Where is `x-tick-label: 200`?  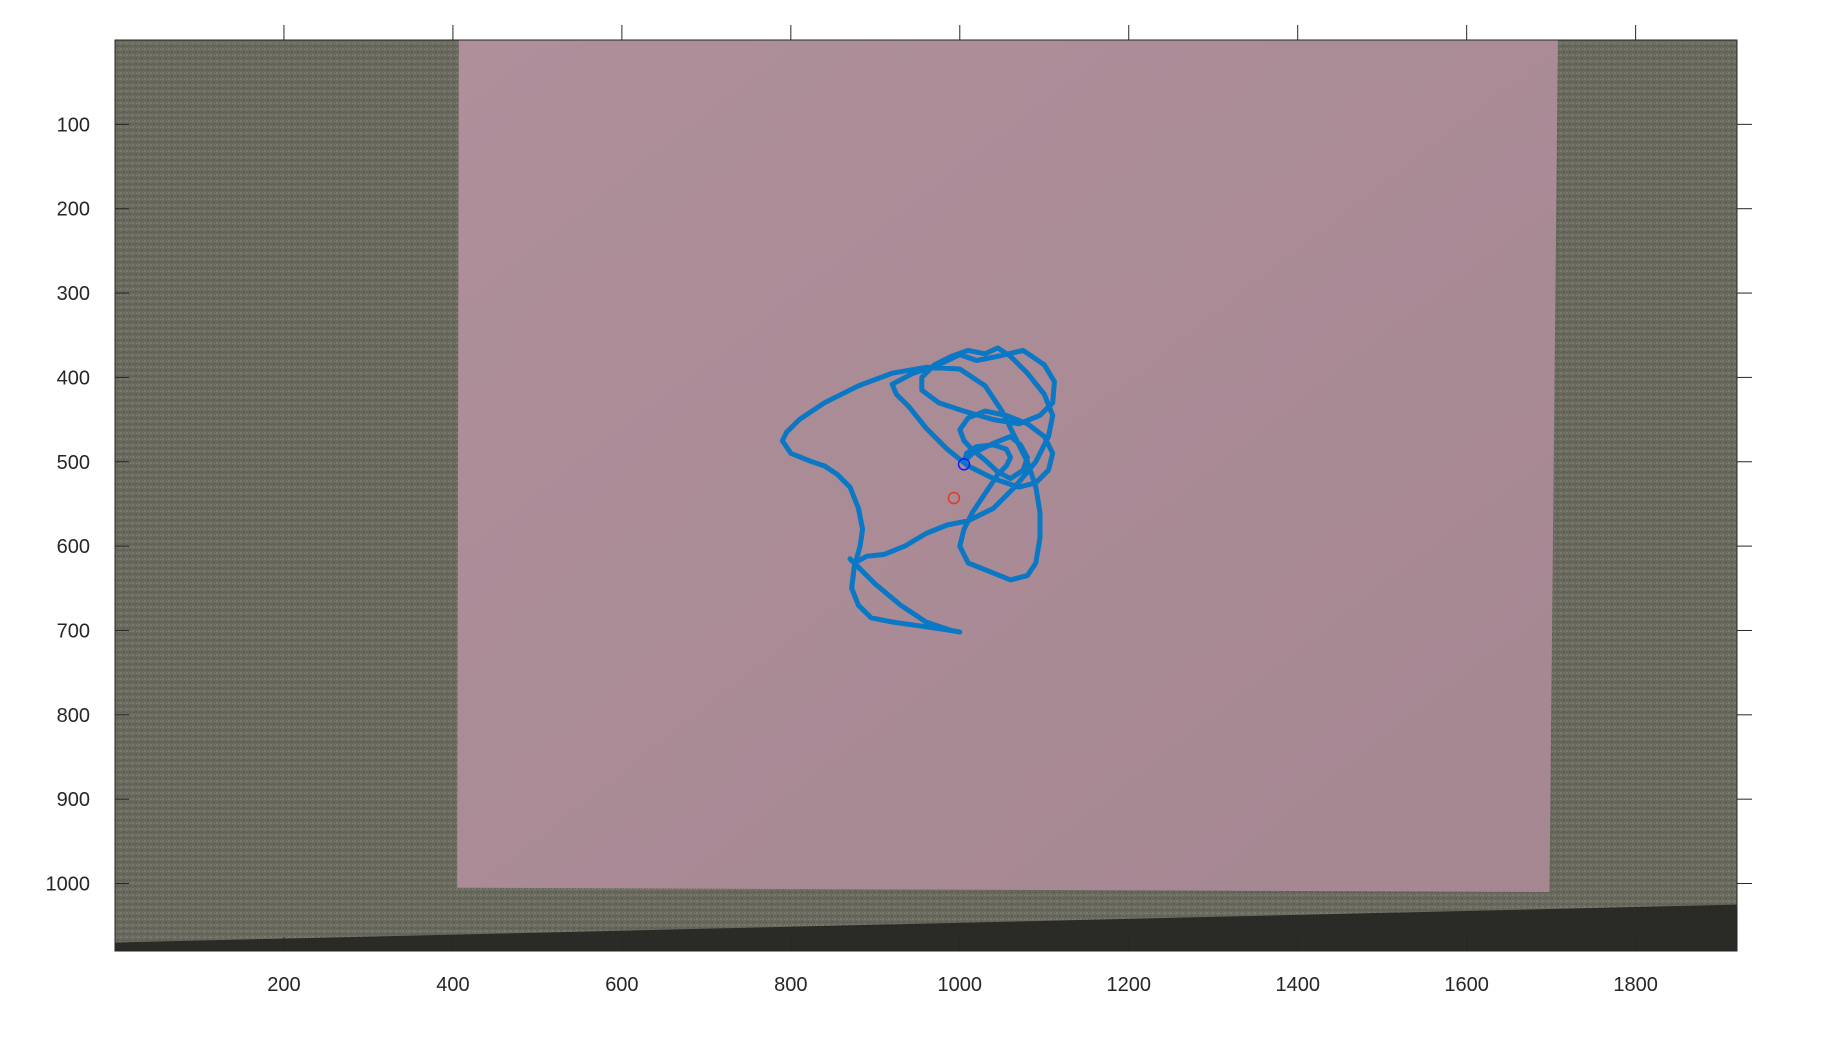 x-tick-label: 200 is located at coordinates (283, 985).